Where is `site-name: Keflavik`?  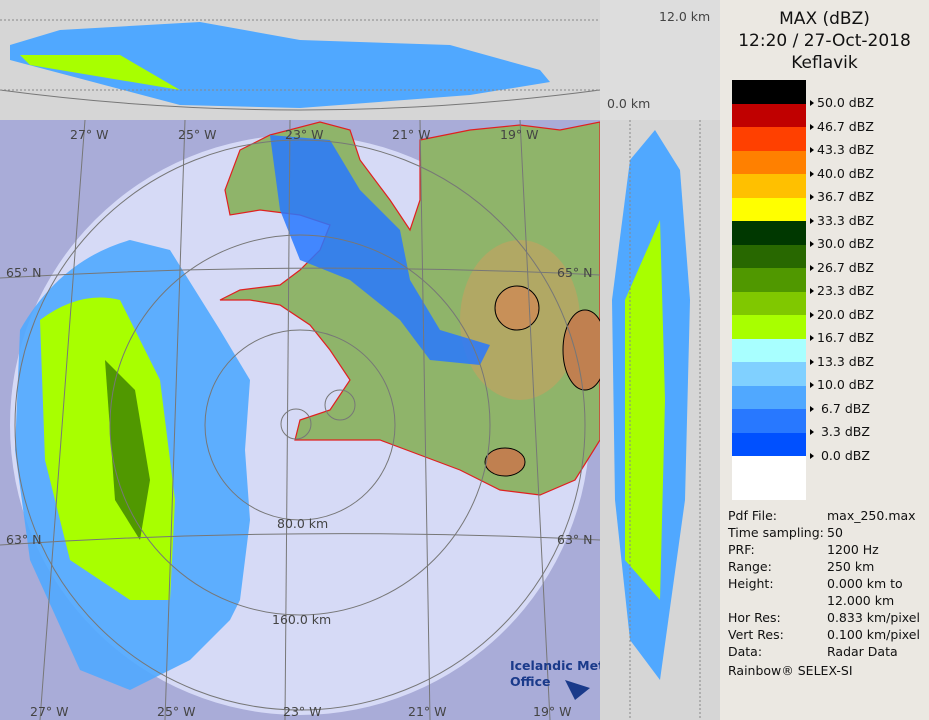
site-name: Keflavik is located at coordinates (824, 63).